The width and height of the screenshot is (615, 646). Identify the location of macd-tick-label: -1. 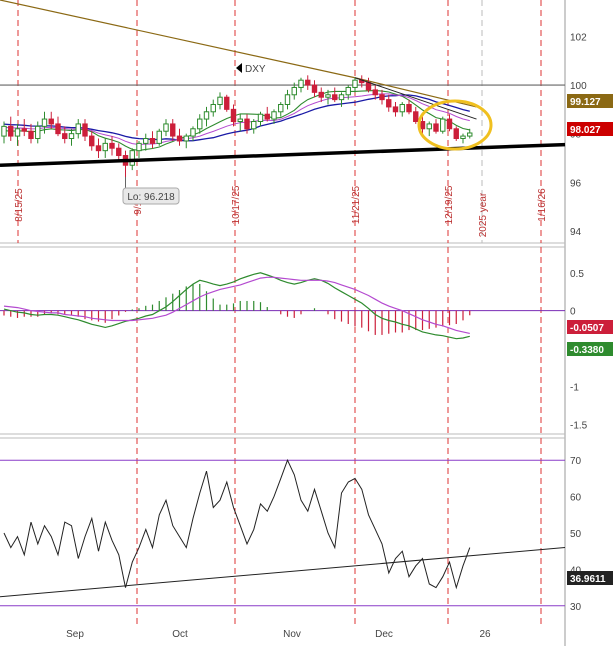
(574, 388).